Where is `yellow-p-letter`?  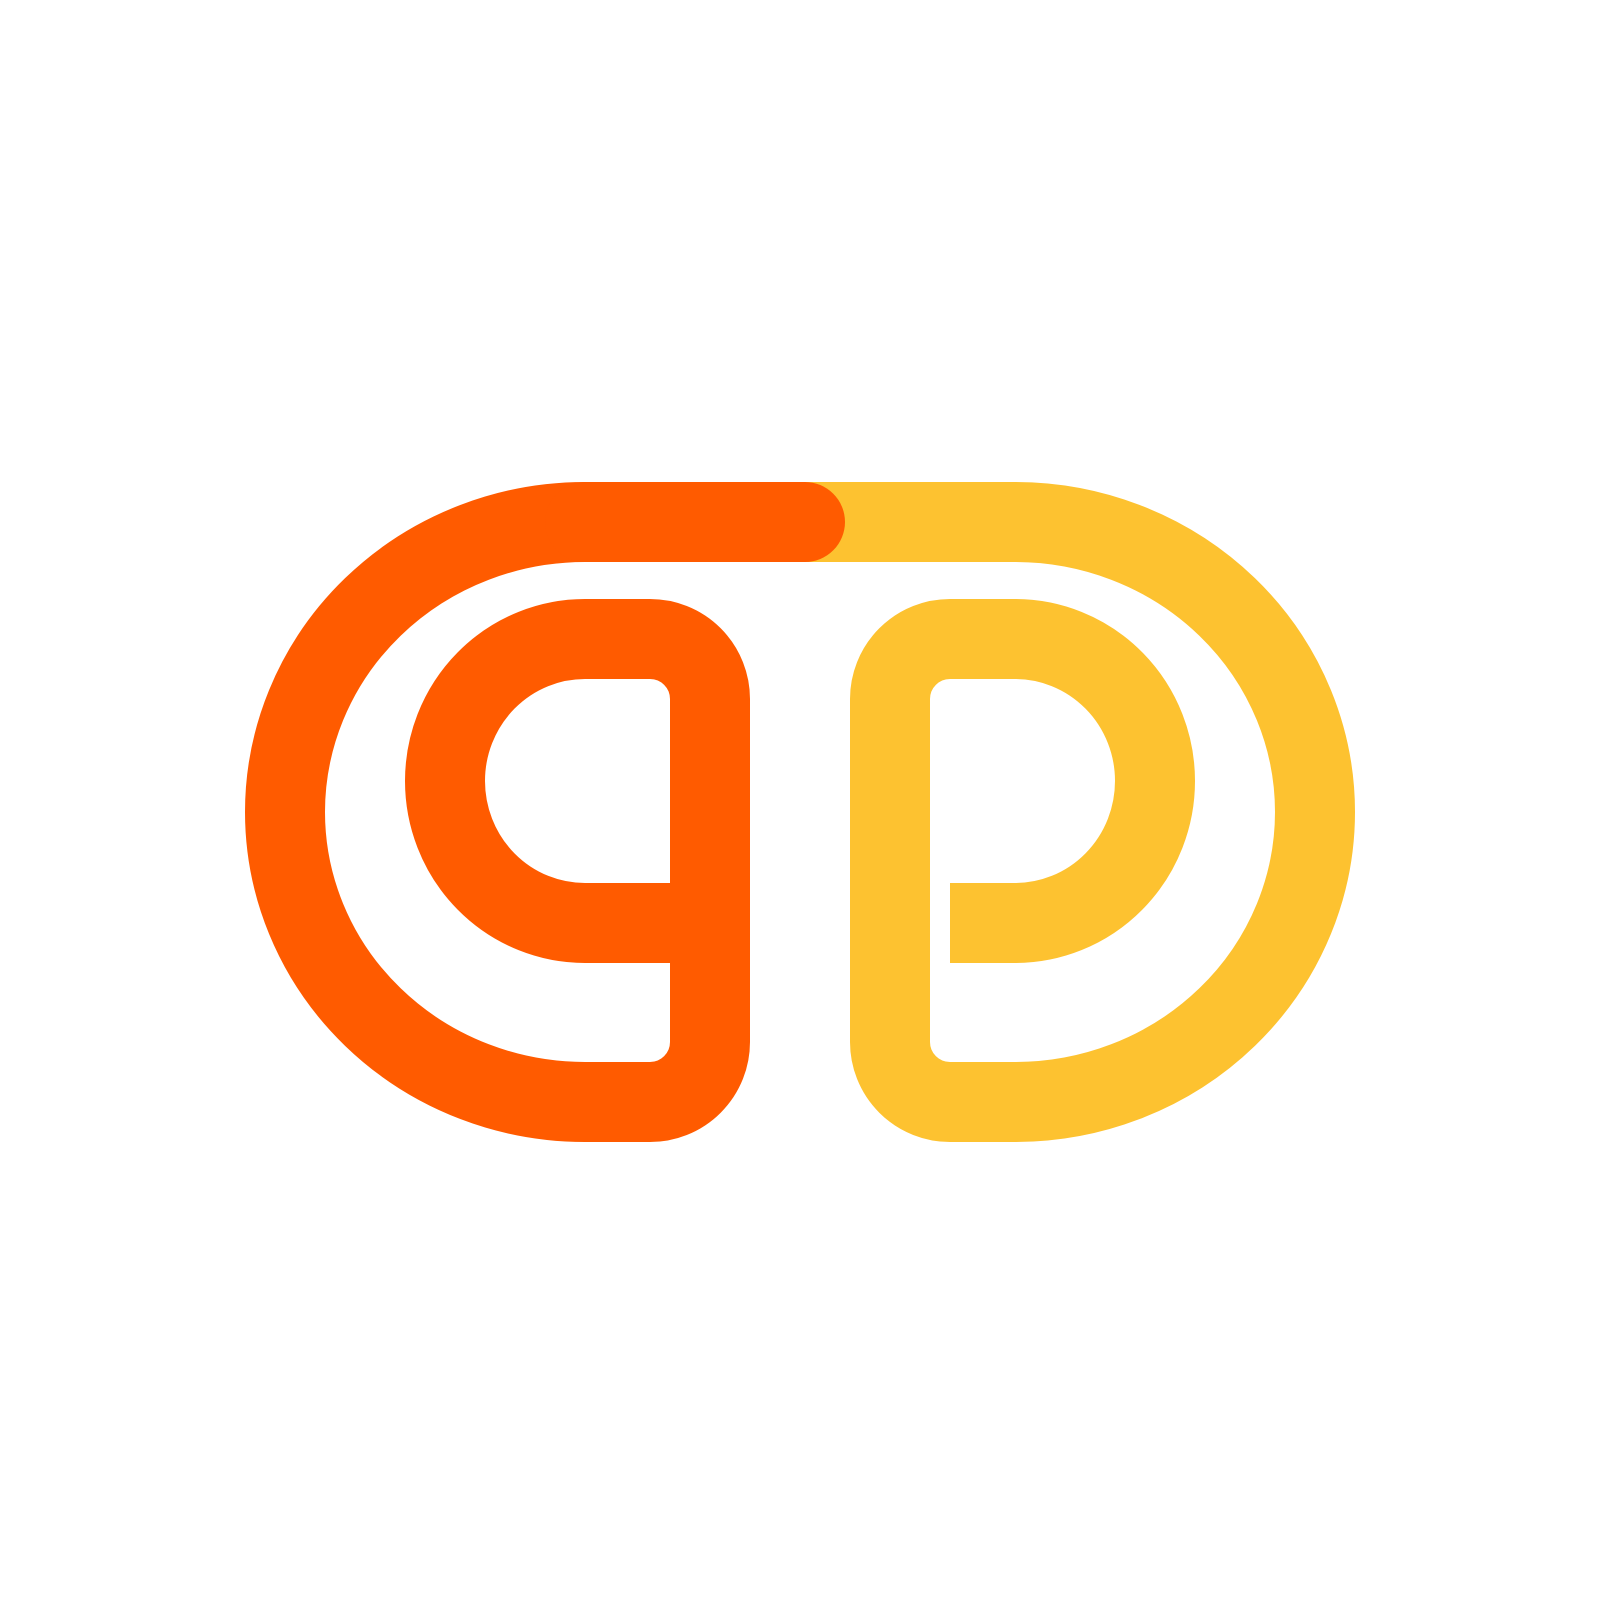
yellow-p-letter is located at coordinates (1022, 870).